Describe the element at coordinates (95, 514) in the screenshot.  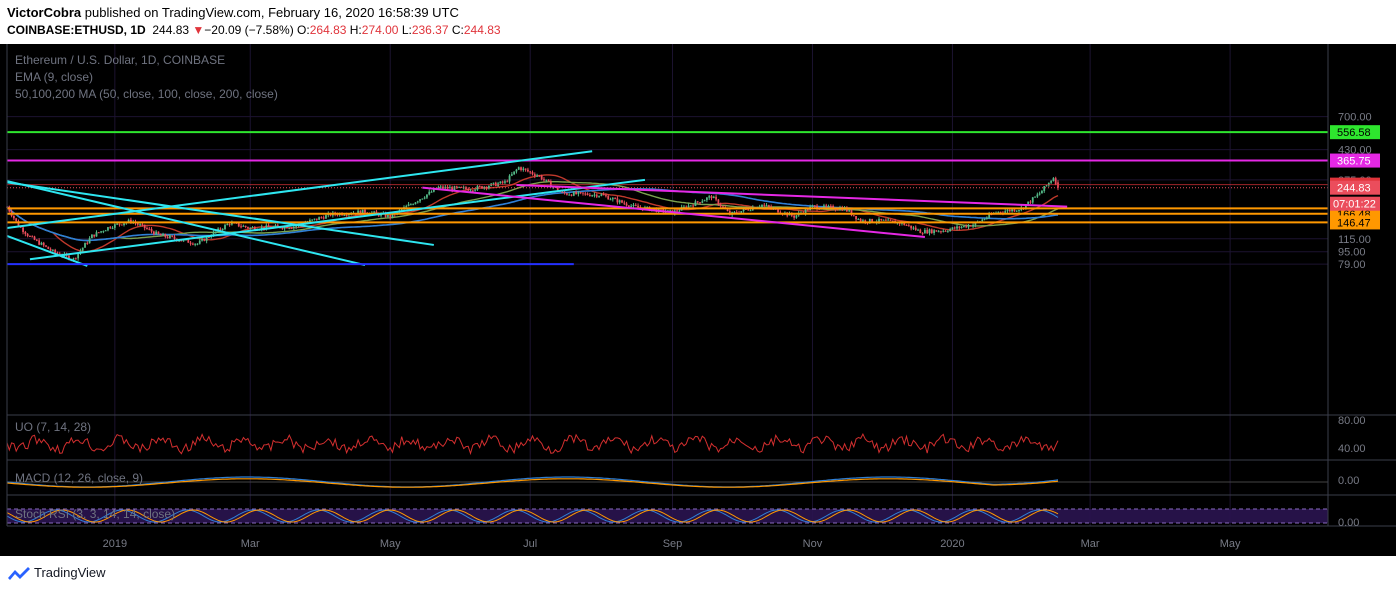
I see `stoch-label: Stoch RSI (3, 3, 14, 14, close)` at that location.